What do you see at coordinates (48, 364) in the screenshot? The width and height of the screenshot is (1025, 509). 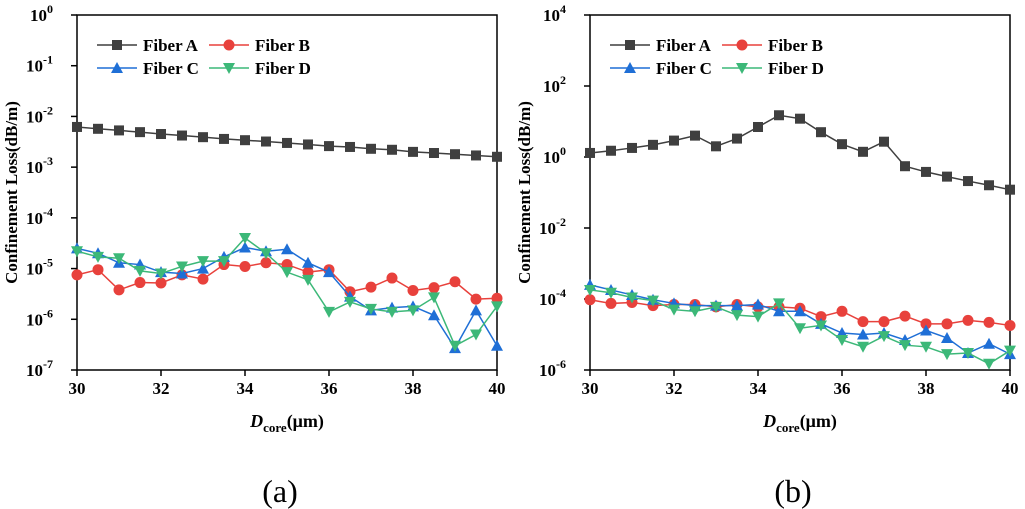 I see `y-tick-exponent: -7` at bounding box center [48, 364].